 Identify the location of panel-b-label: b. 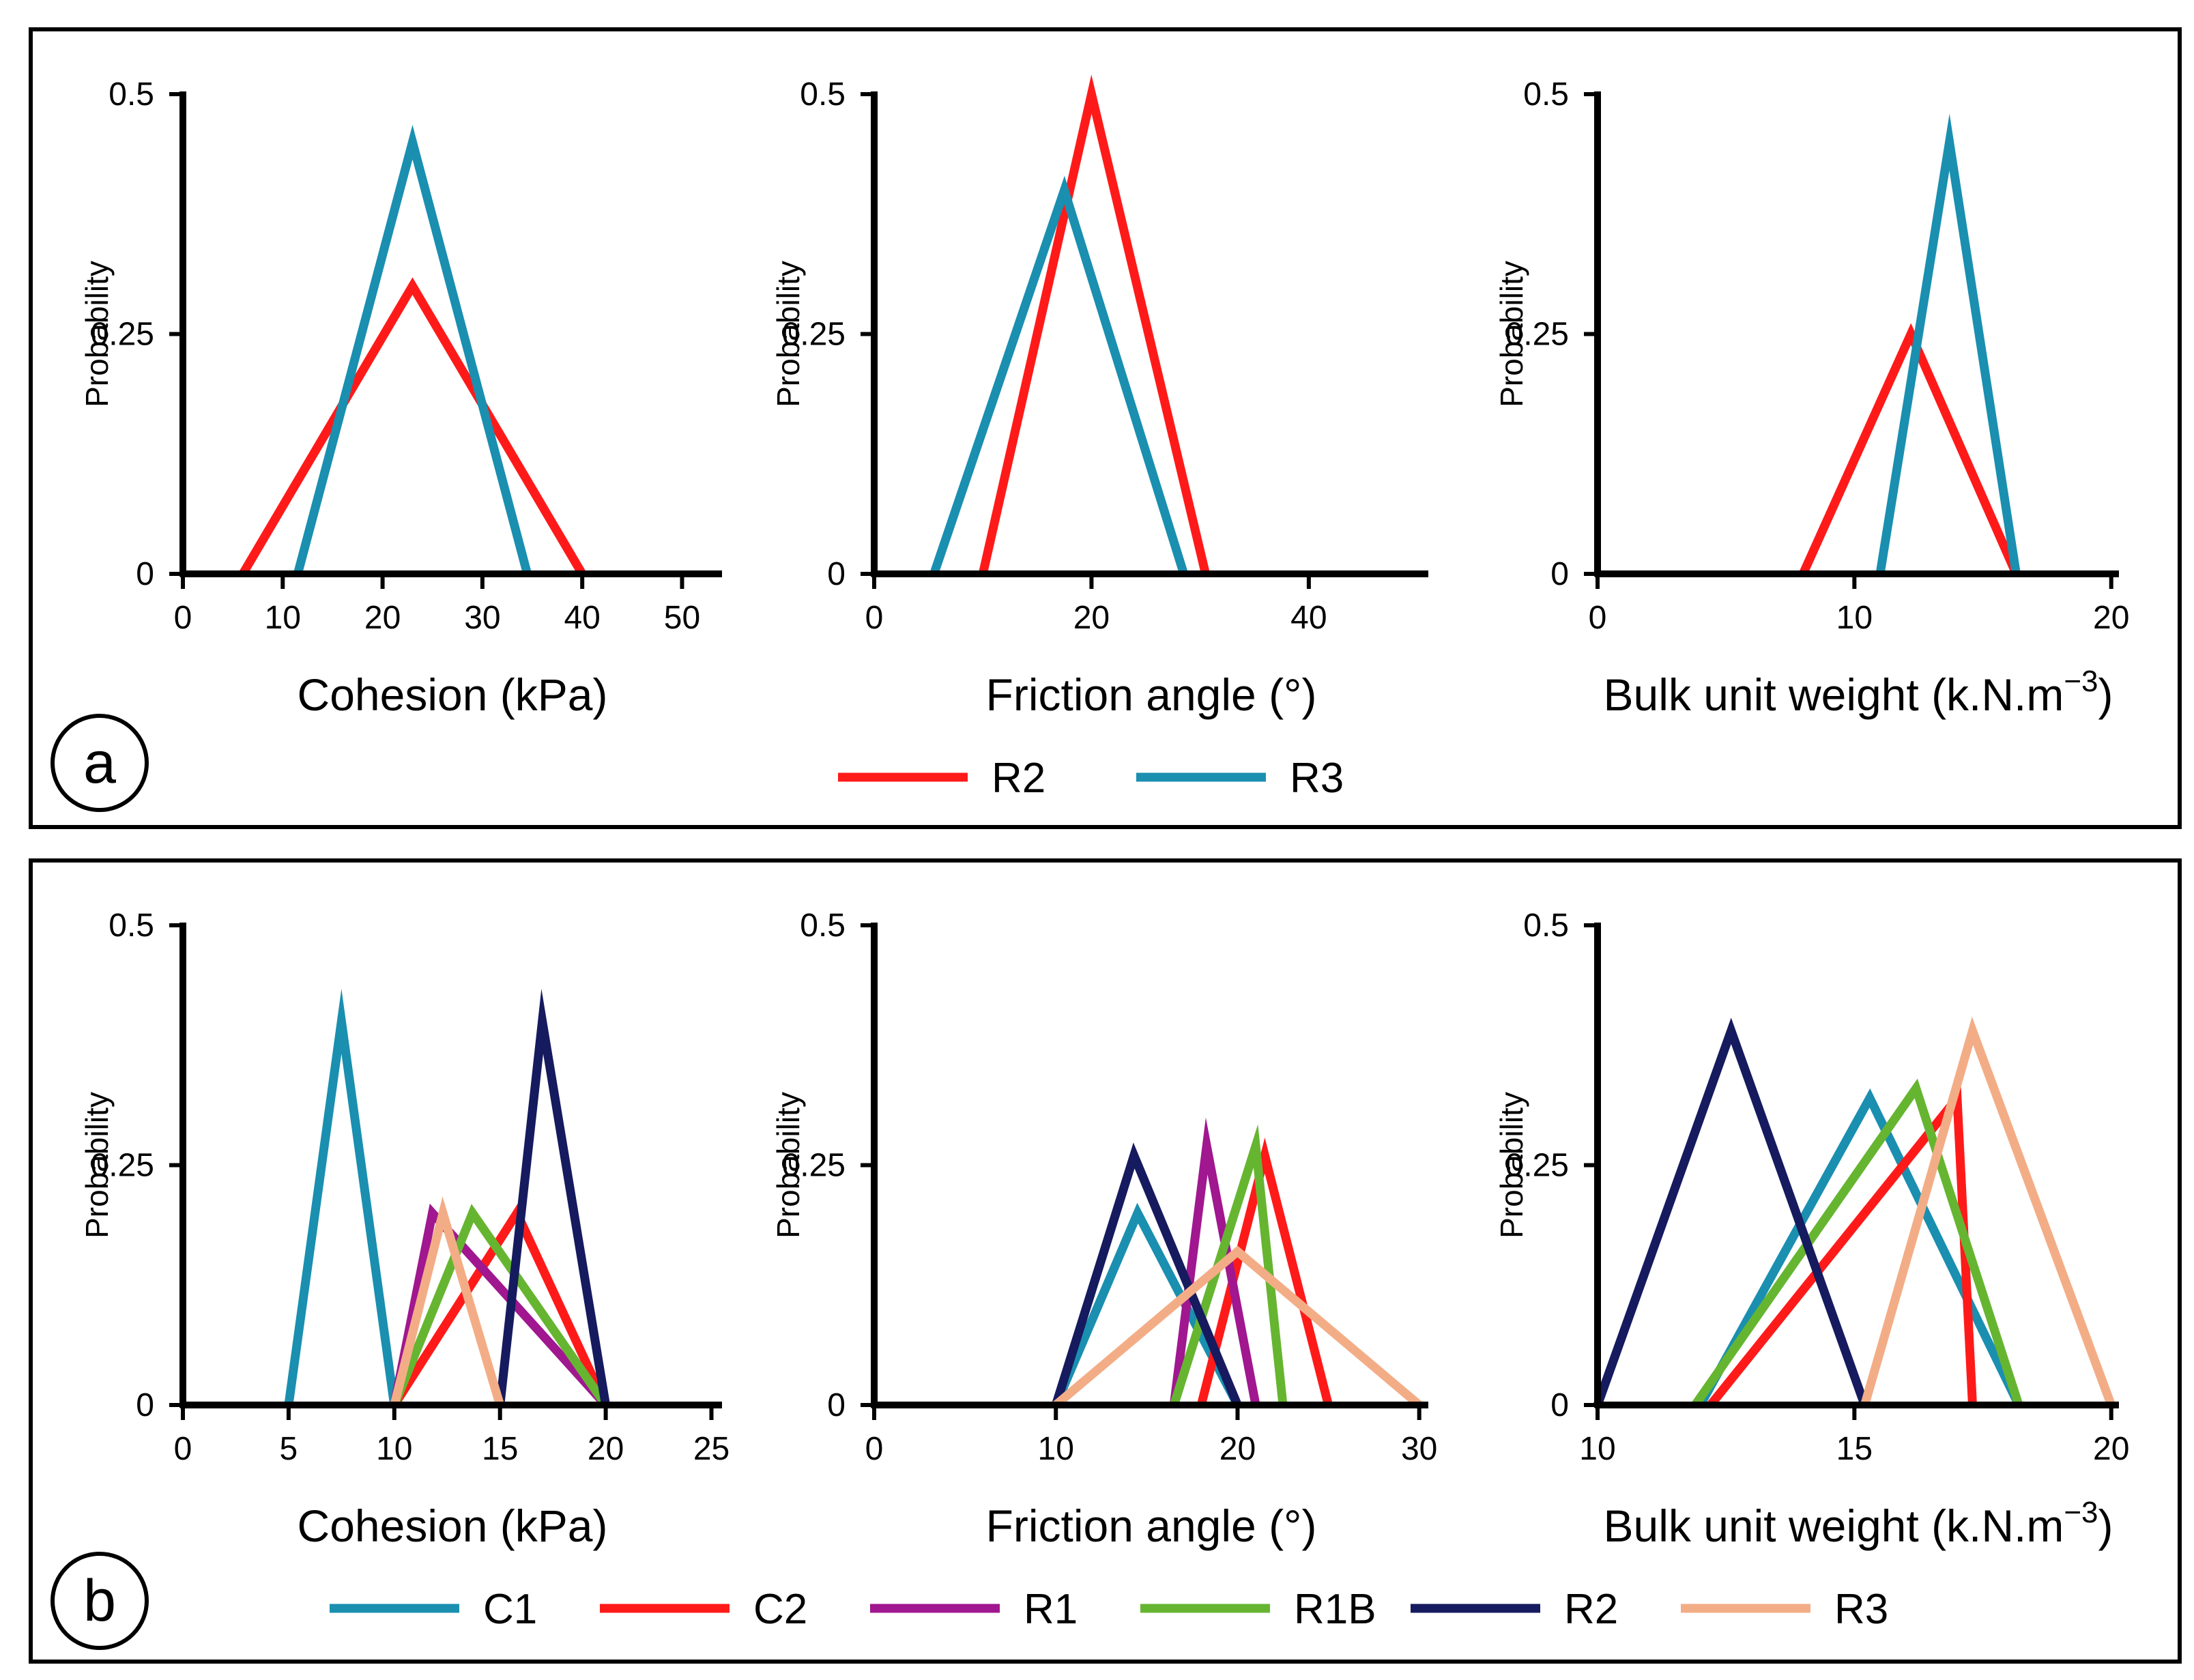
(100, 1601).